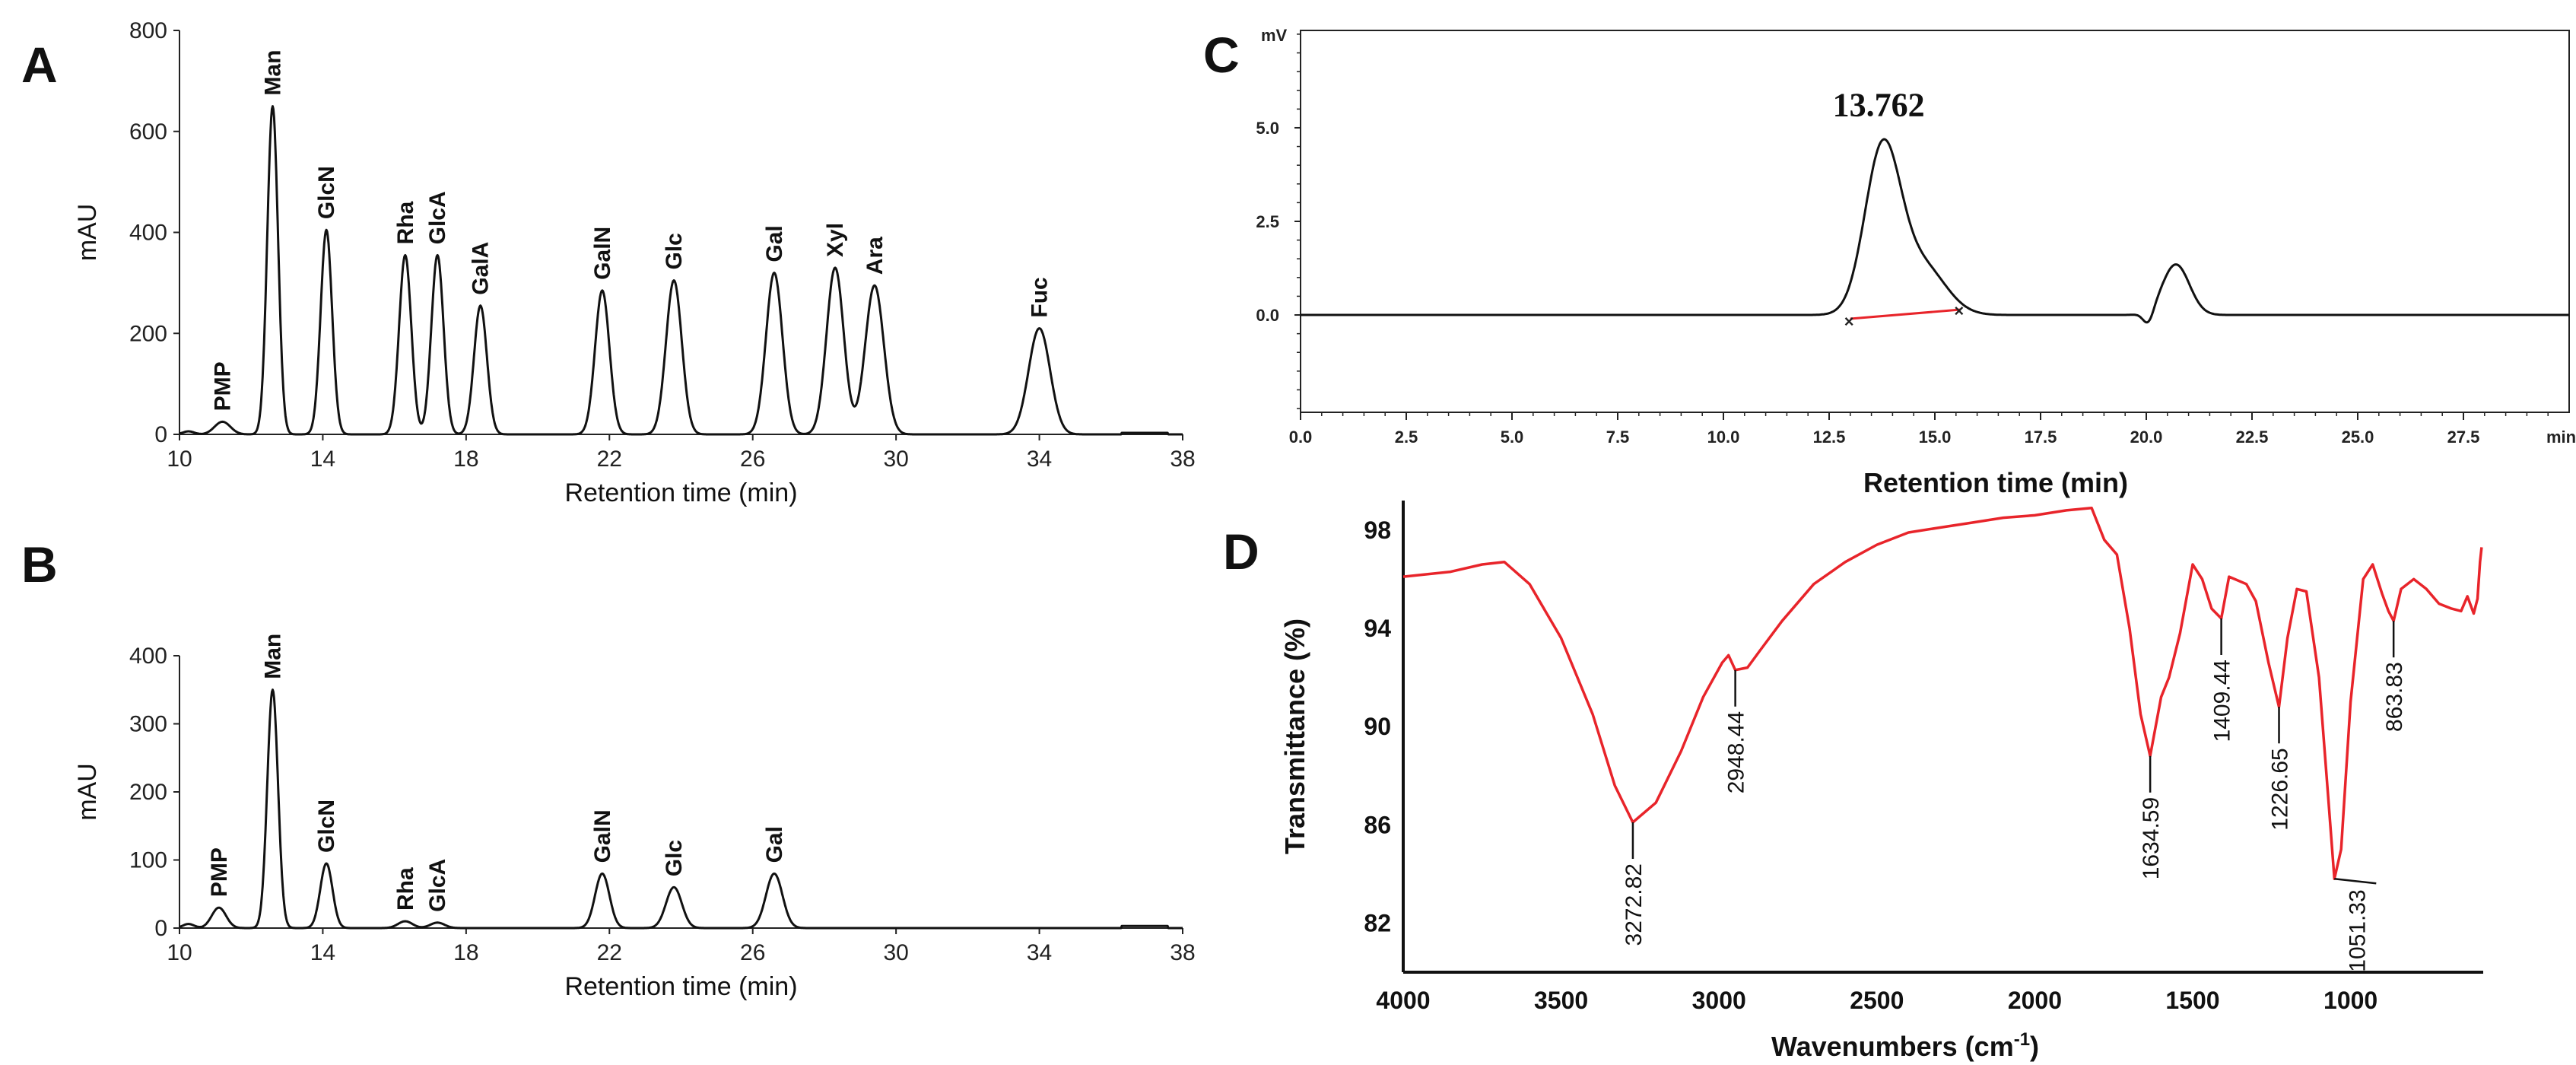 Image resolution: width=2576 pixels, height=1065 pixels. I want to click on x-tick-label: 20.0, so click(2146, 437).